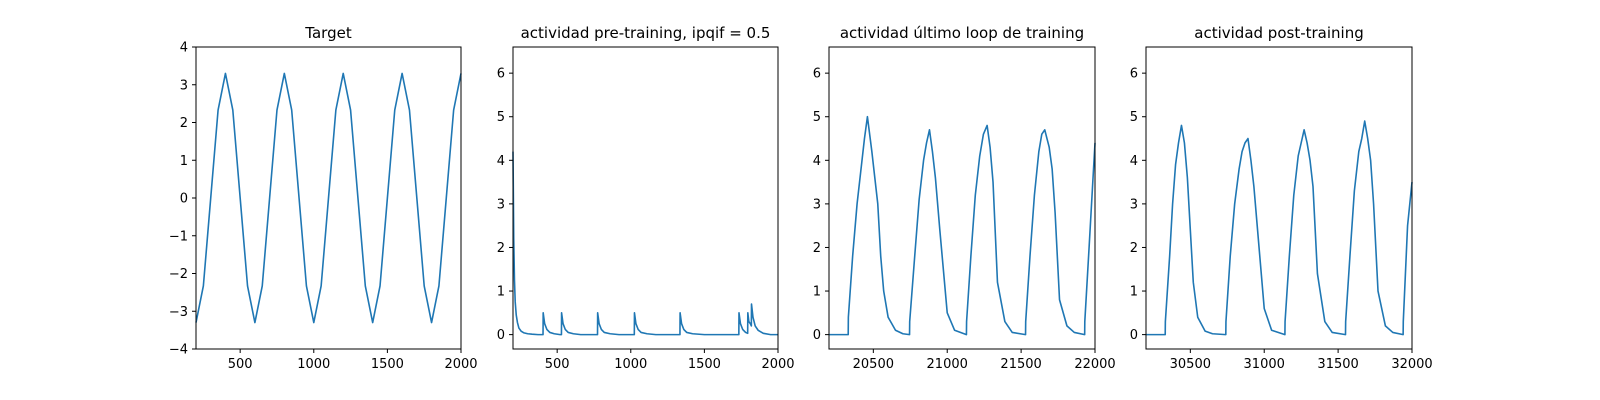 The height and width of the screenshot is (400, 1600). What do you see at coordinates (1134, 335) in the screenshot?
I see `subplot-4-y-tick-label: 0` at bounding box center [1134, 335].